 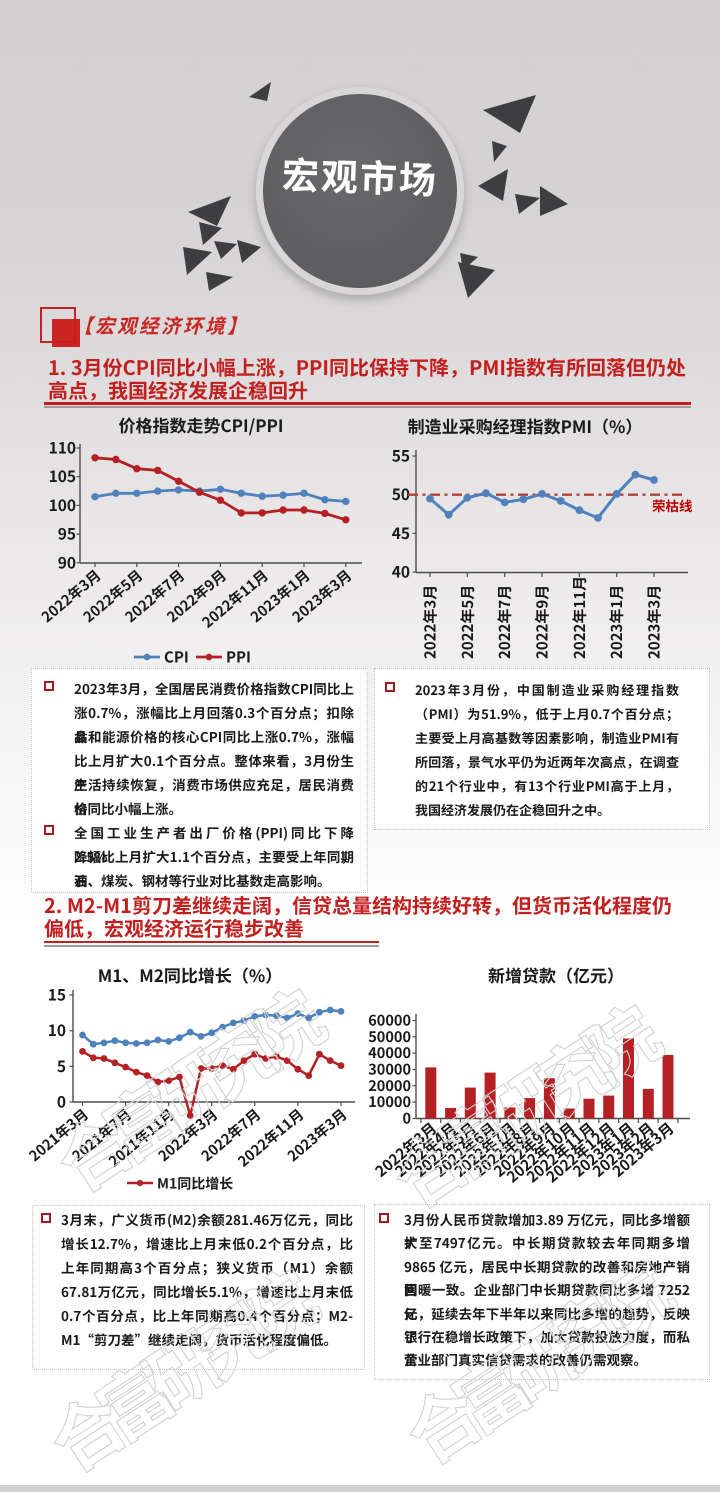 I want to click on svg-text: 新增贷款（亿元）, so click(x=556, y=974).